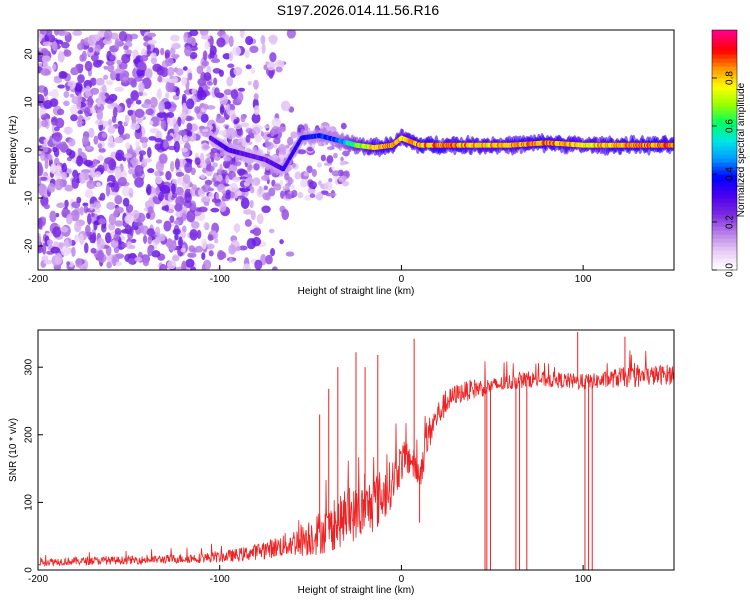 Image resolution: width=750 pixels, height=600 pixels. What do you see at coordinates (402, 579) in the screenshot?
I see `snr-x-tick-label: 0` at bounding box center [402, 579].